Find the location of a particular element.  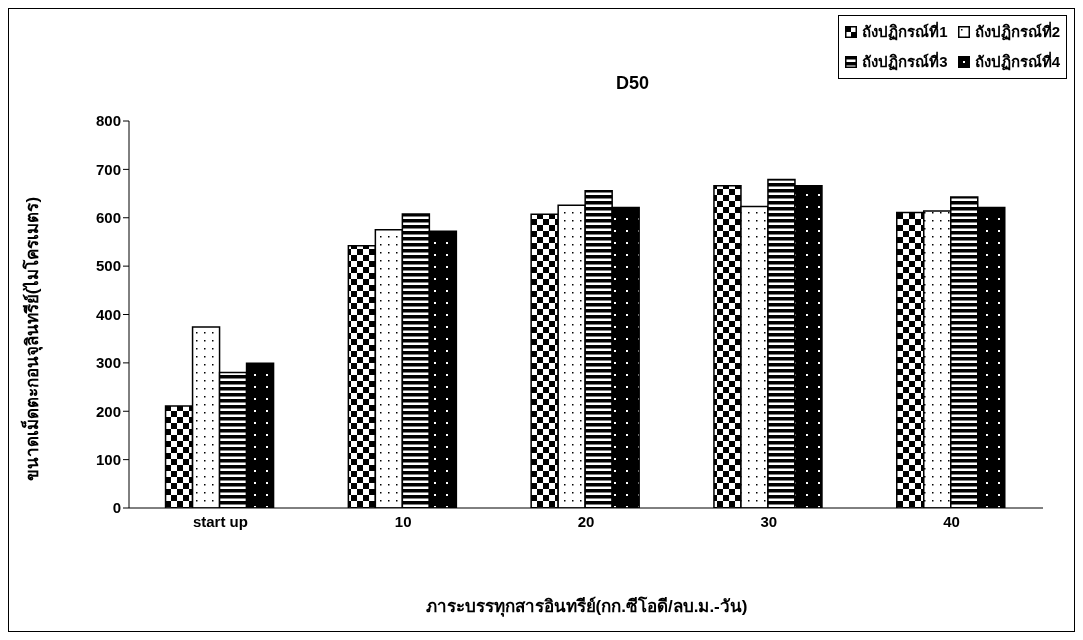

y-tick-label: 800 is located at coordinates (108, 121).